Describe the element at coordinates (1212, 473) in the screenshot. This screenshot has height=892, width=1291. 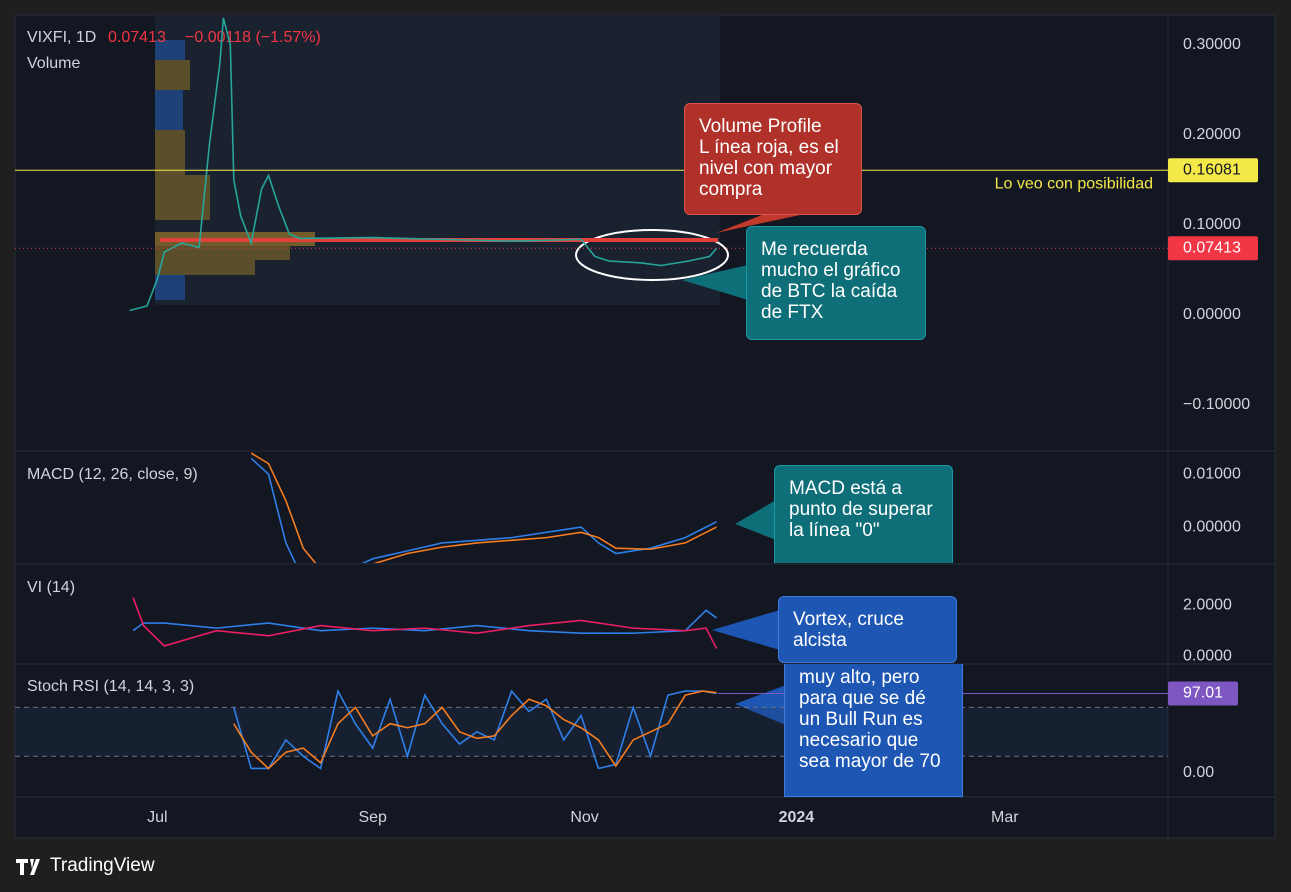
I see `y-tick-label: 0.01000` at that location.